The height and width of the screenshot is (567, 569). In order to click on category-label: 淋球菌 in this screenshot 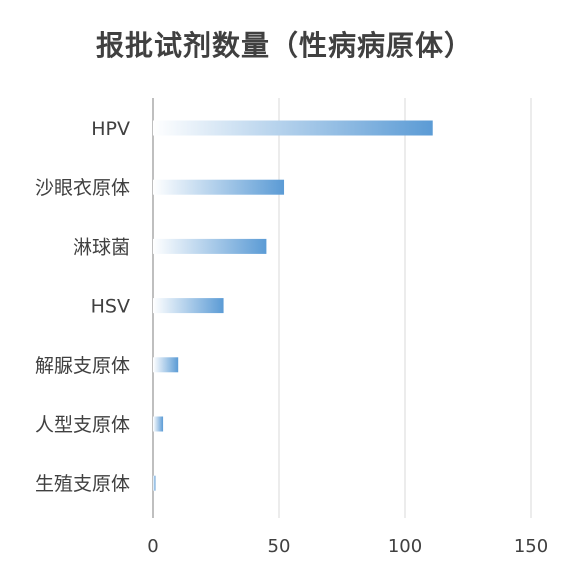, I will do `click(101, 247)`.